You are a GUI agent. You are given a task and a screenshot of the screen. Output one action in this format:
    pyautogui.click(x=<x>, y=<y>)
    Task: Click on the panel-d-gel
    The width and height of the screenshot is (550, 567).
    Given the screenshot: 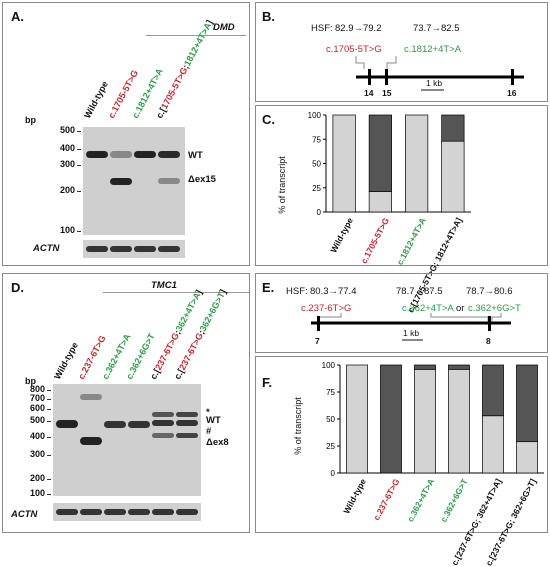 What is the action you would take?
    pyautogui.click(x=127, y=440)
    